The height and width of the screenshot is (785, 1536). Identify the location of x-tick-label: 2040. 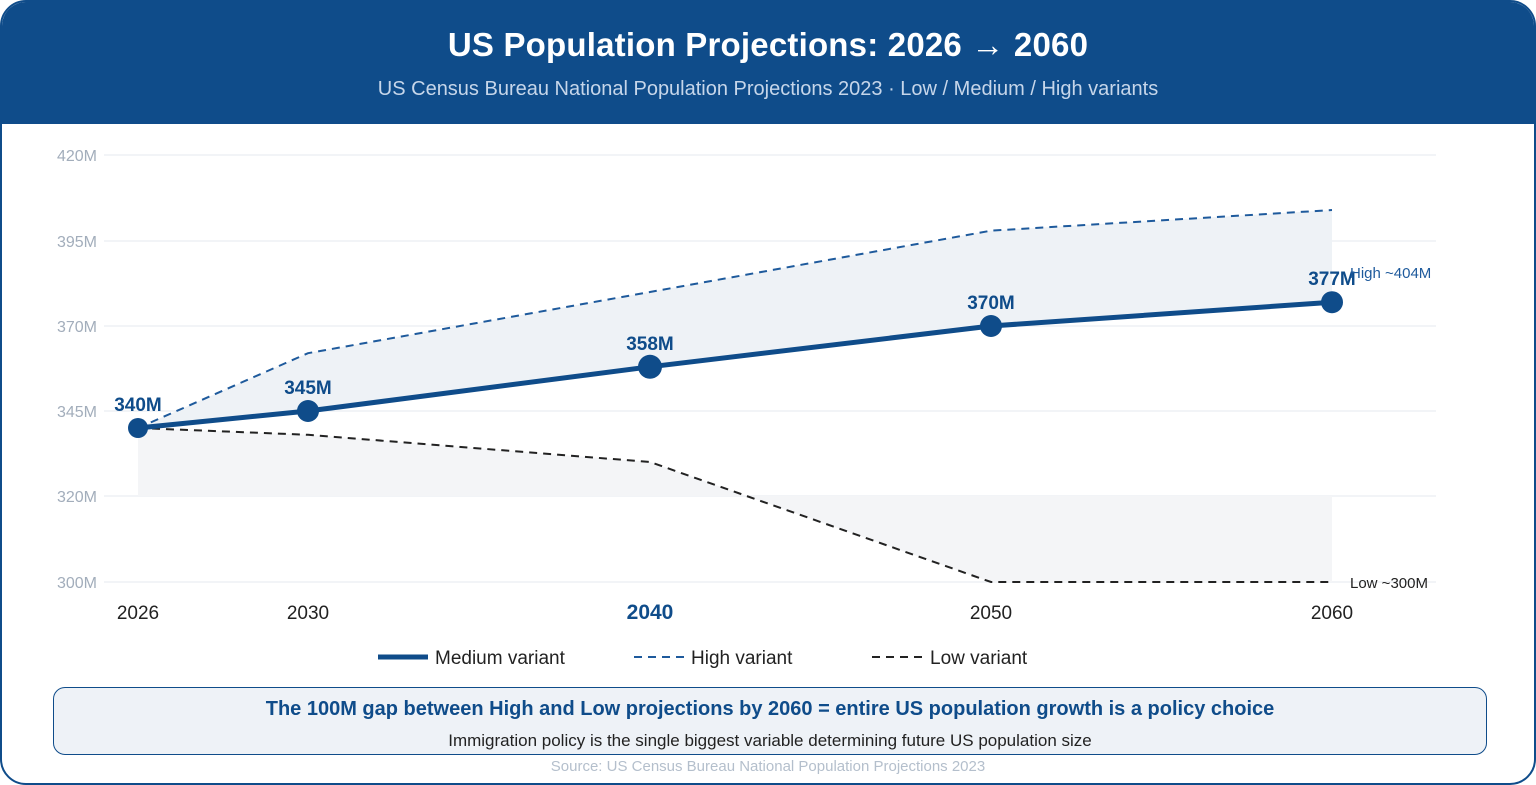
(650, 612).